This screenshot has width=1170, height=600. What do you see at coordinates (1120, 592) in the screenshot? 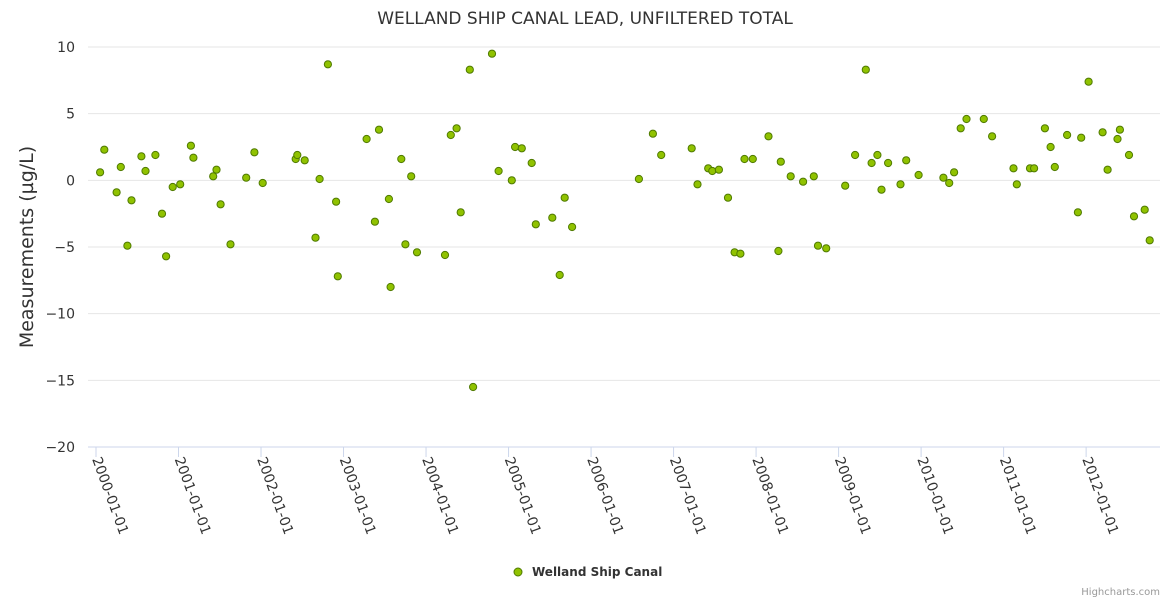
I see `credits-link: Highcharts.com` at bounding box center [1120, 592].